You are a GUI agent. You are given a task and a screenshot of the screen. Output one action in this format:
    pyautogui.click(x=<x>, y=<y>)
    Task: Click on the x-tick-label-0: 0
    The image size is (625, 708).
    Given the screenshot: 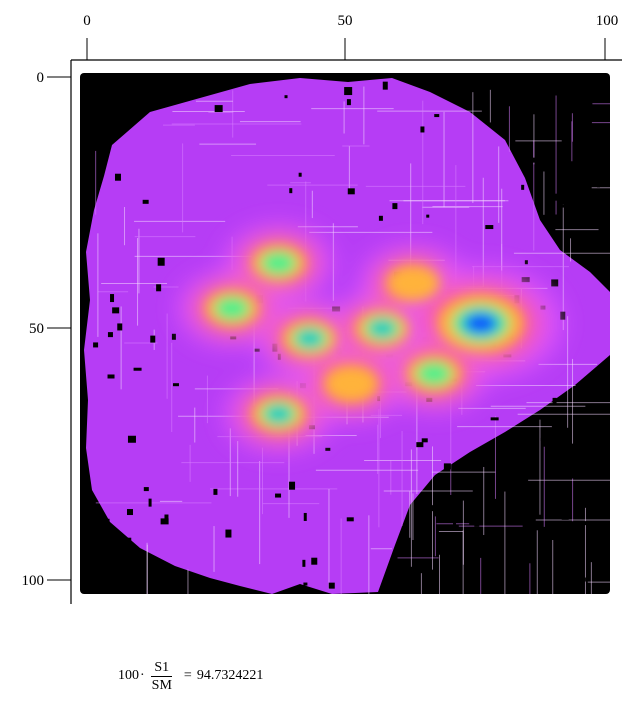 What is the action you would take?
    pyautogui.click(x=87, y=21)
    